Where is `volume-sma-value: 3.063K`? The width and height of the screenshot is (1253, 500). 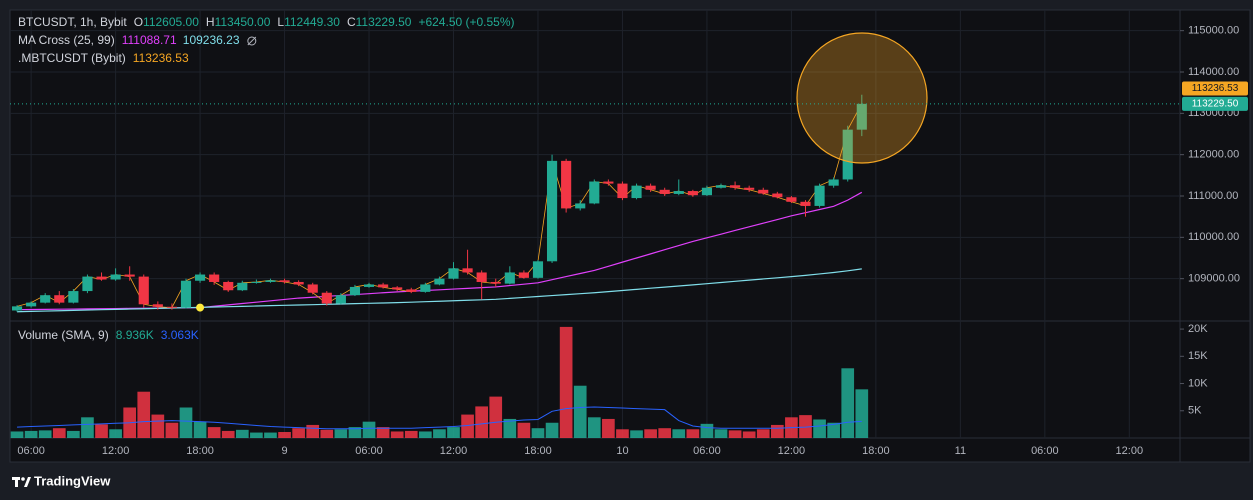 volume-sma-value: 3.063K is located at coordinates (180, 335).